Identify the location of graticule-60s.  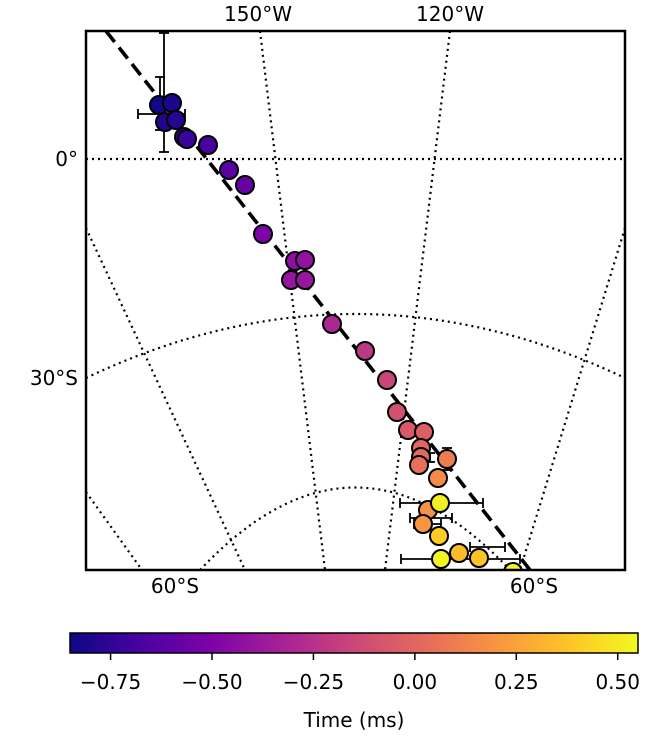
(355, 528).